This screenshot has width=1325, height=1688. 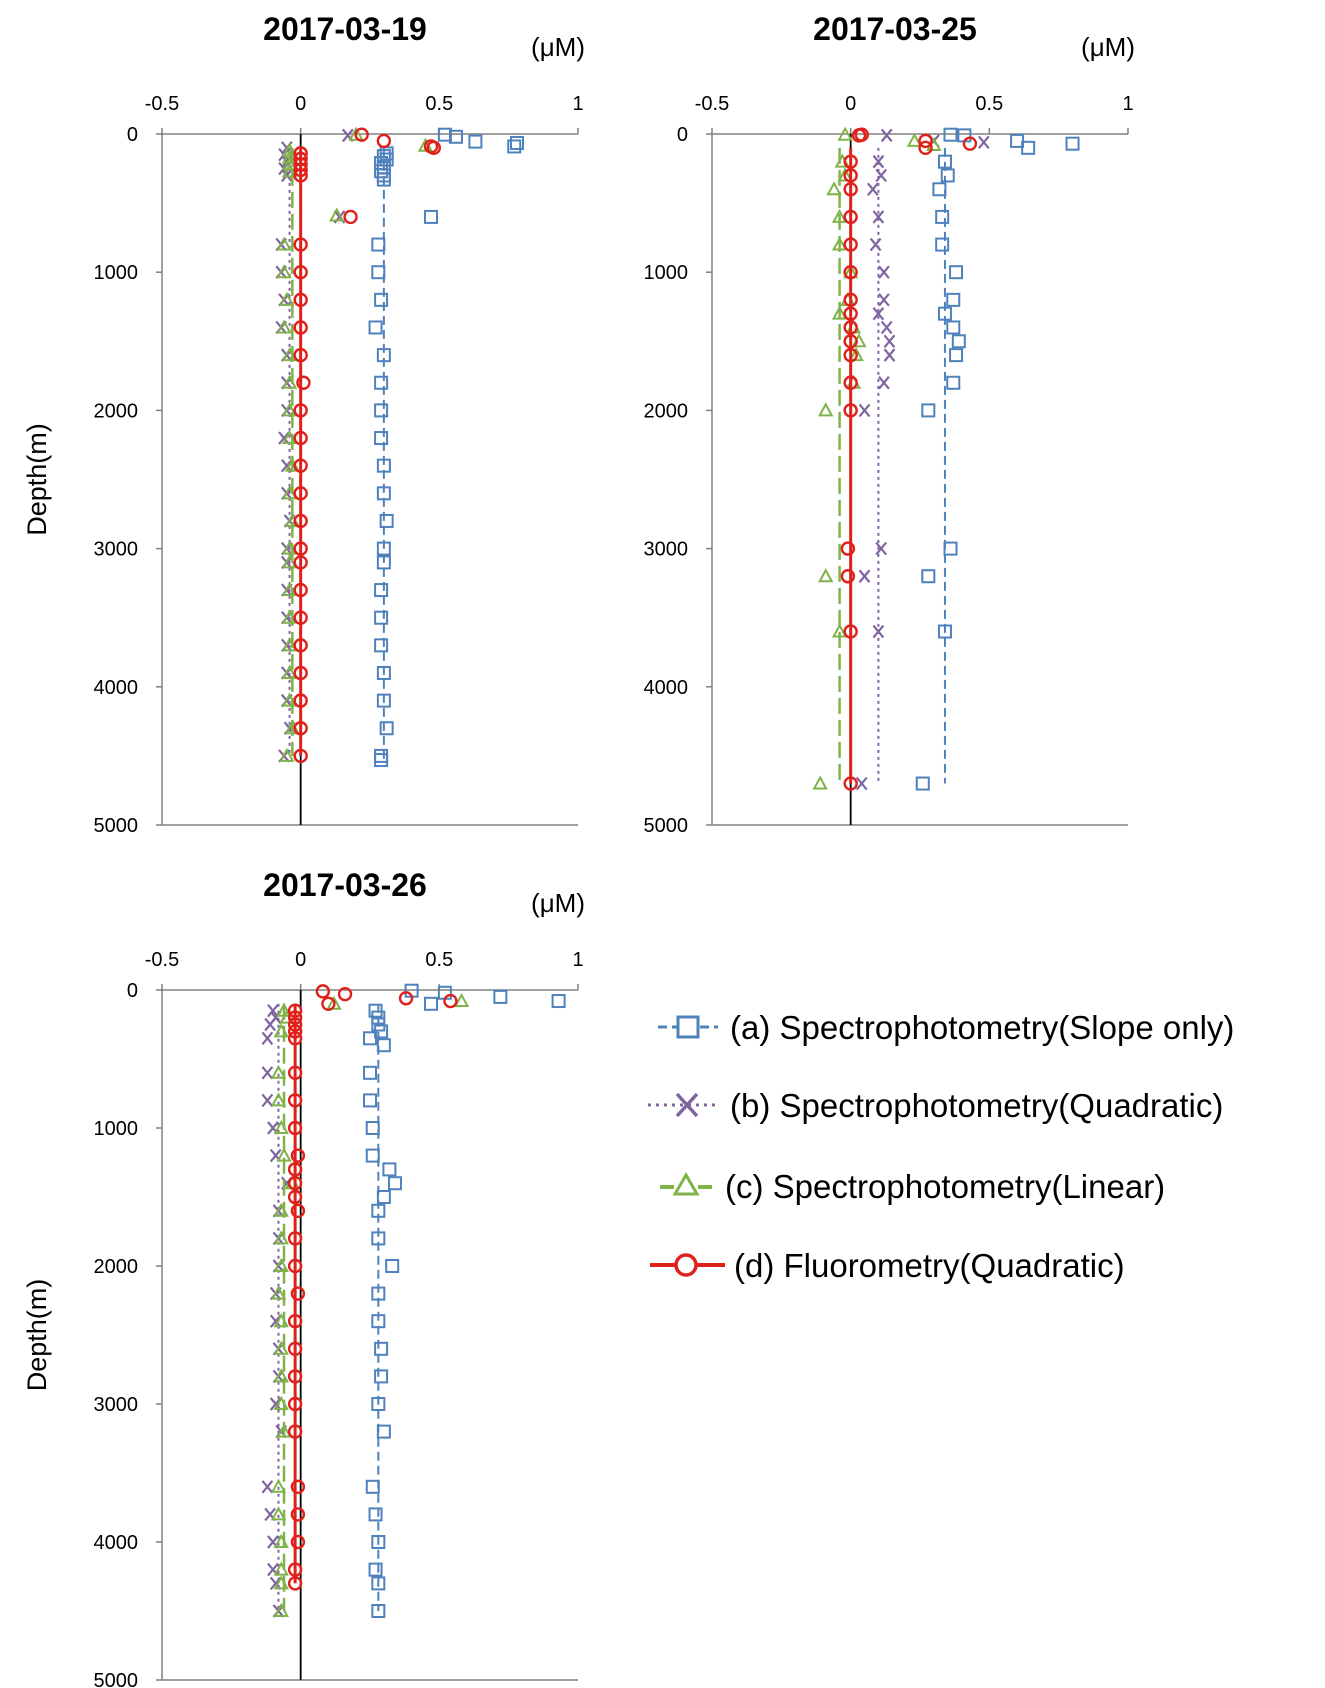 I want to click on y-tick-label: 2000, so click(x=116, y=1267).